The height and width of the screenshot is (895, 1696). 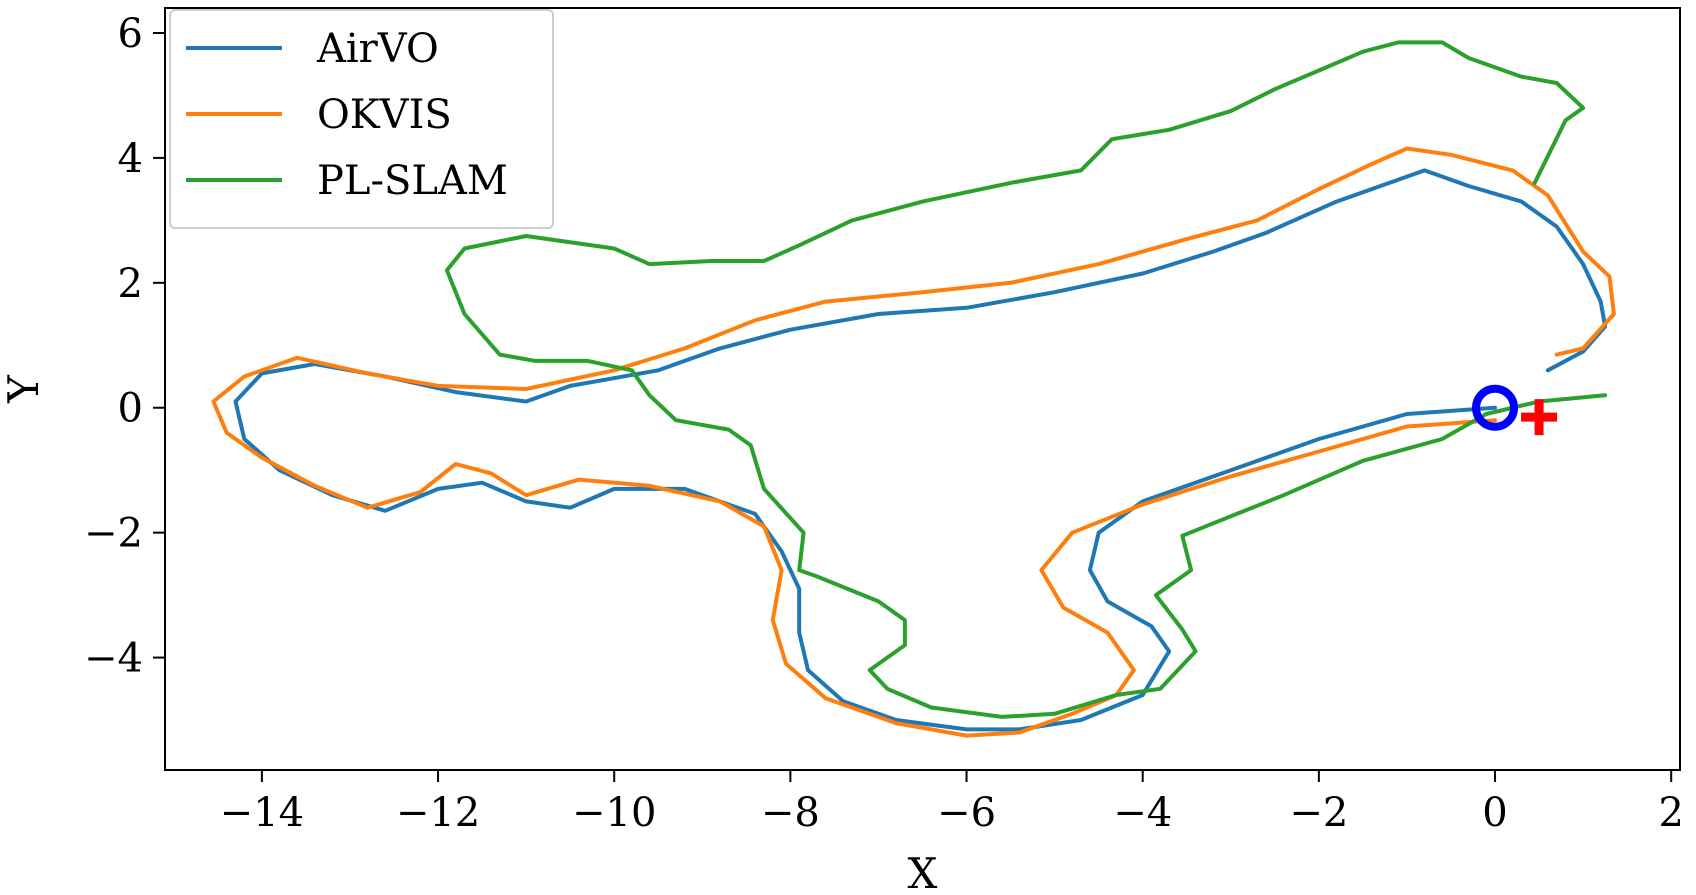 I want to click on marker-layer, so click(x=1515, y=410).